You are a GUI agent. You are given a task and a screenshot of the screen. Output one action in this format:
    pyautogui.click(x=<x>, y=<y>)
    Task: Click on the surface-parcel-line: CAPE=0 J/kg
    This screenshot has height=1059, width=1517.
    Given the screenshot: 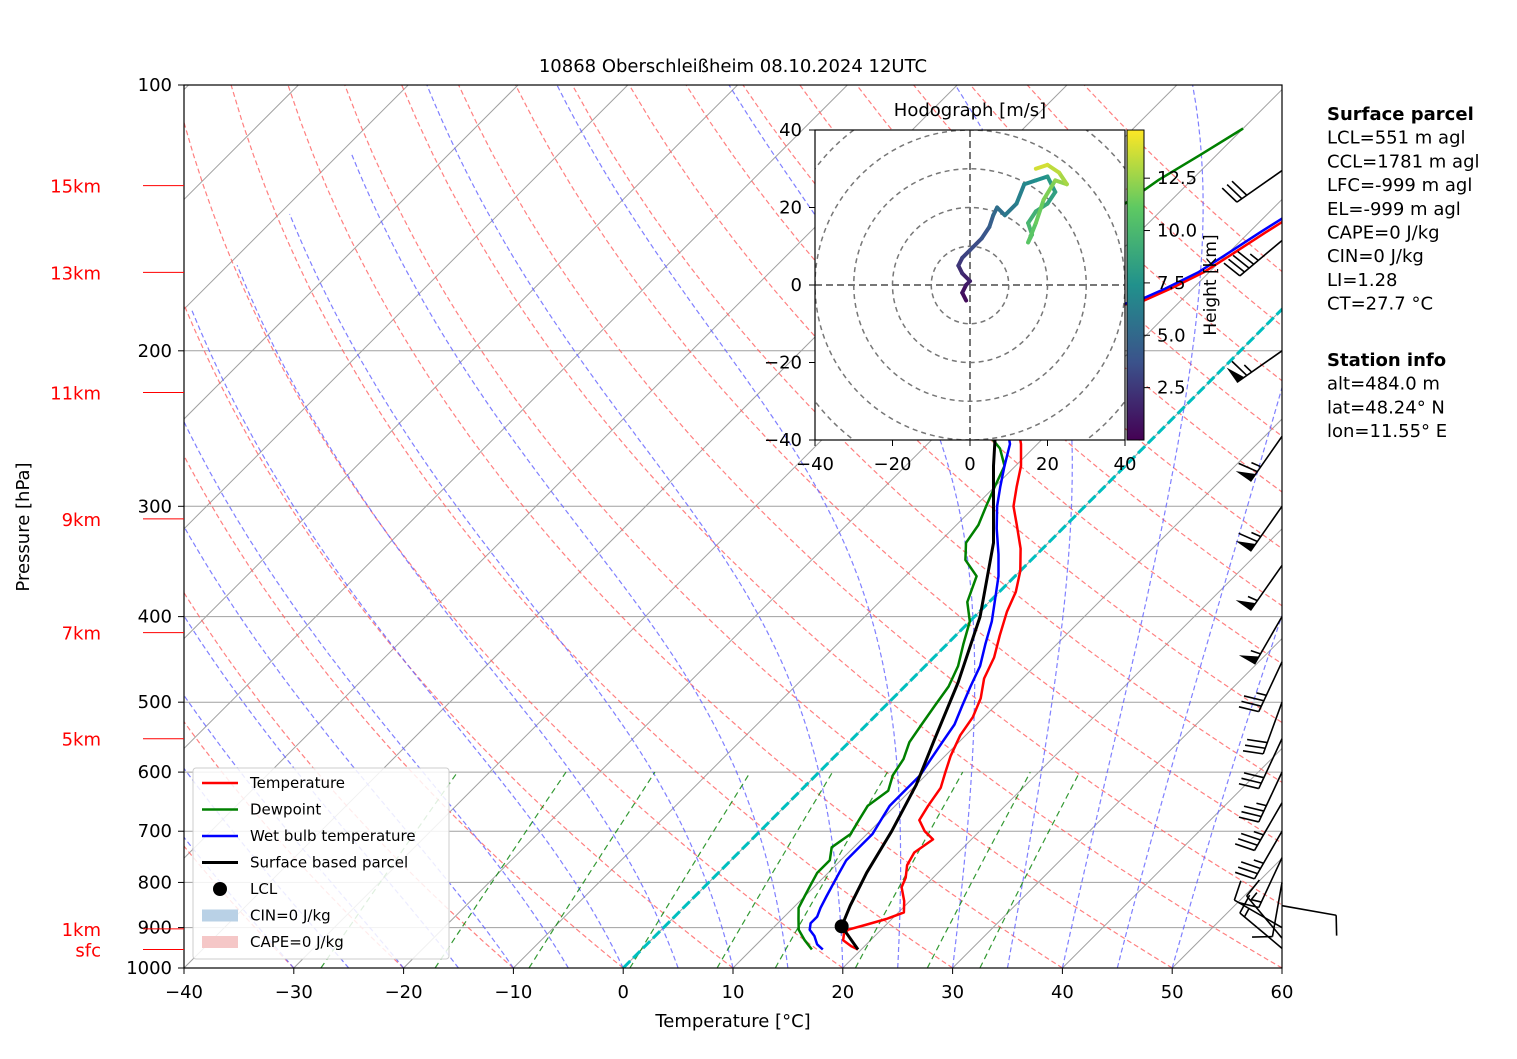 What is the action you would take?
    pyautogui.click(x=1383, y=233)
    